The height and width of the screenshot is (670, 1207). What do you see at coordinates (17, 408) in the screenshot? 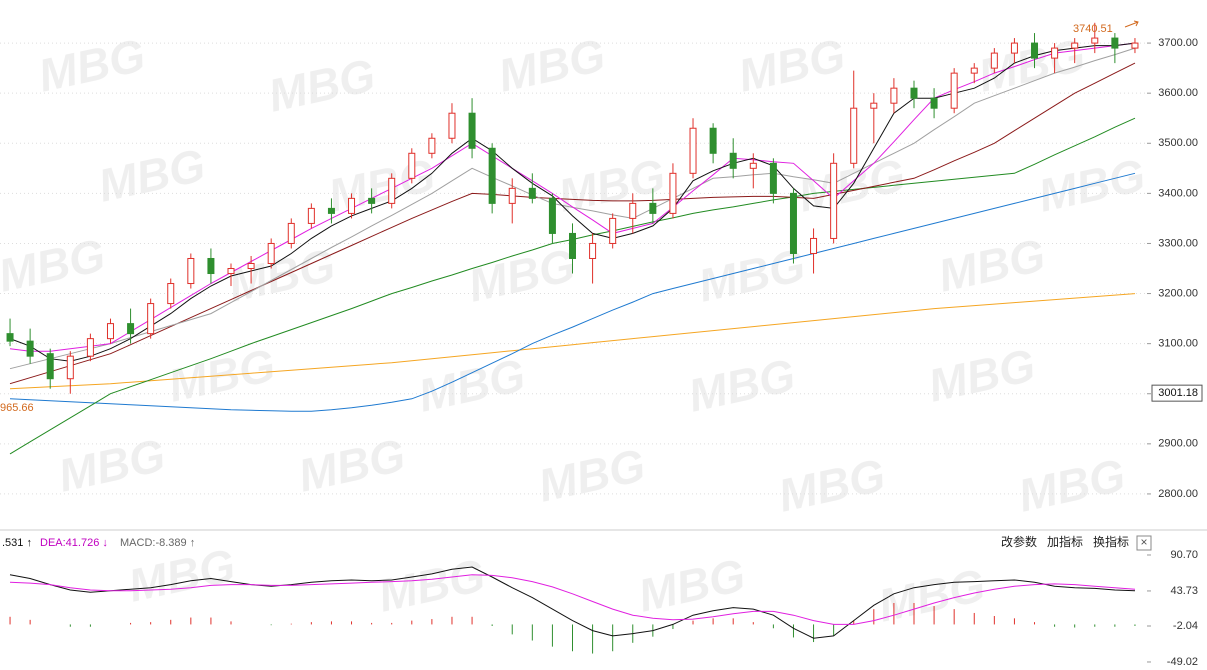
I see `min-label: 965.66` at bounding box center [17, 408].